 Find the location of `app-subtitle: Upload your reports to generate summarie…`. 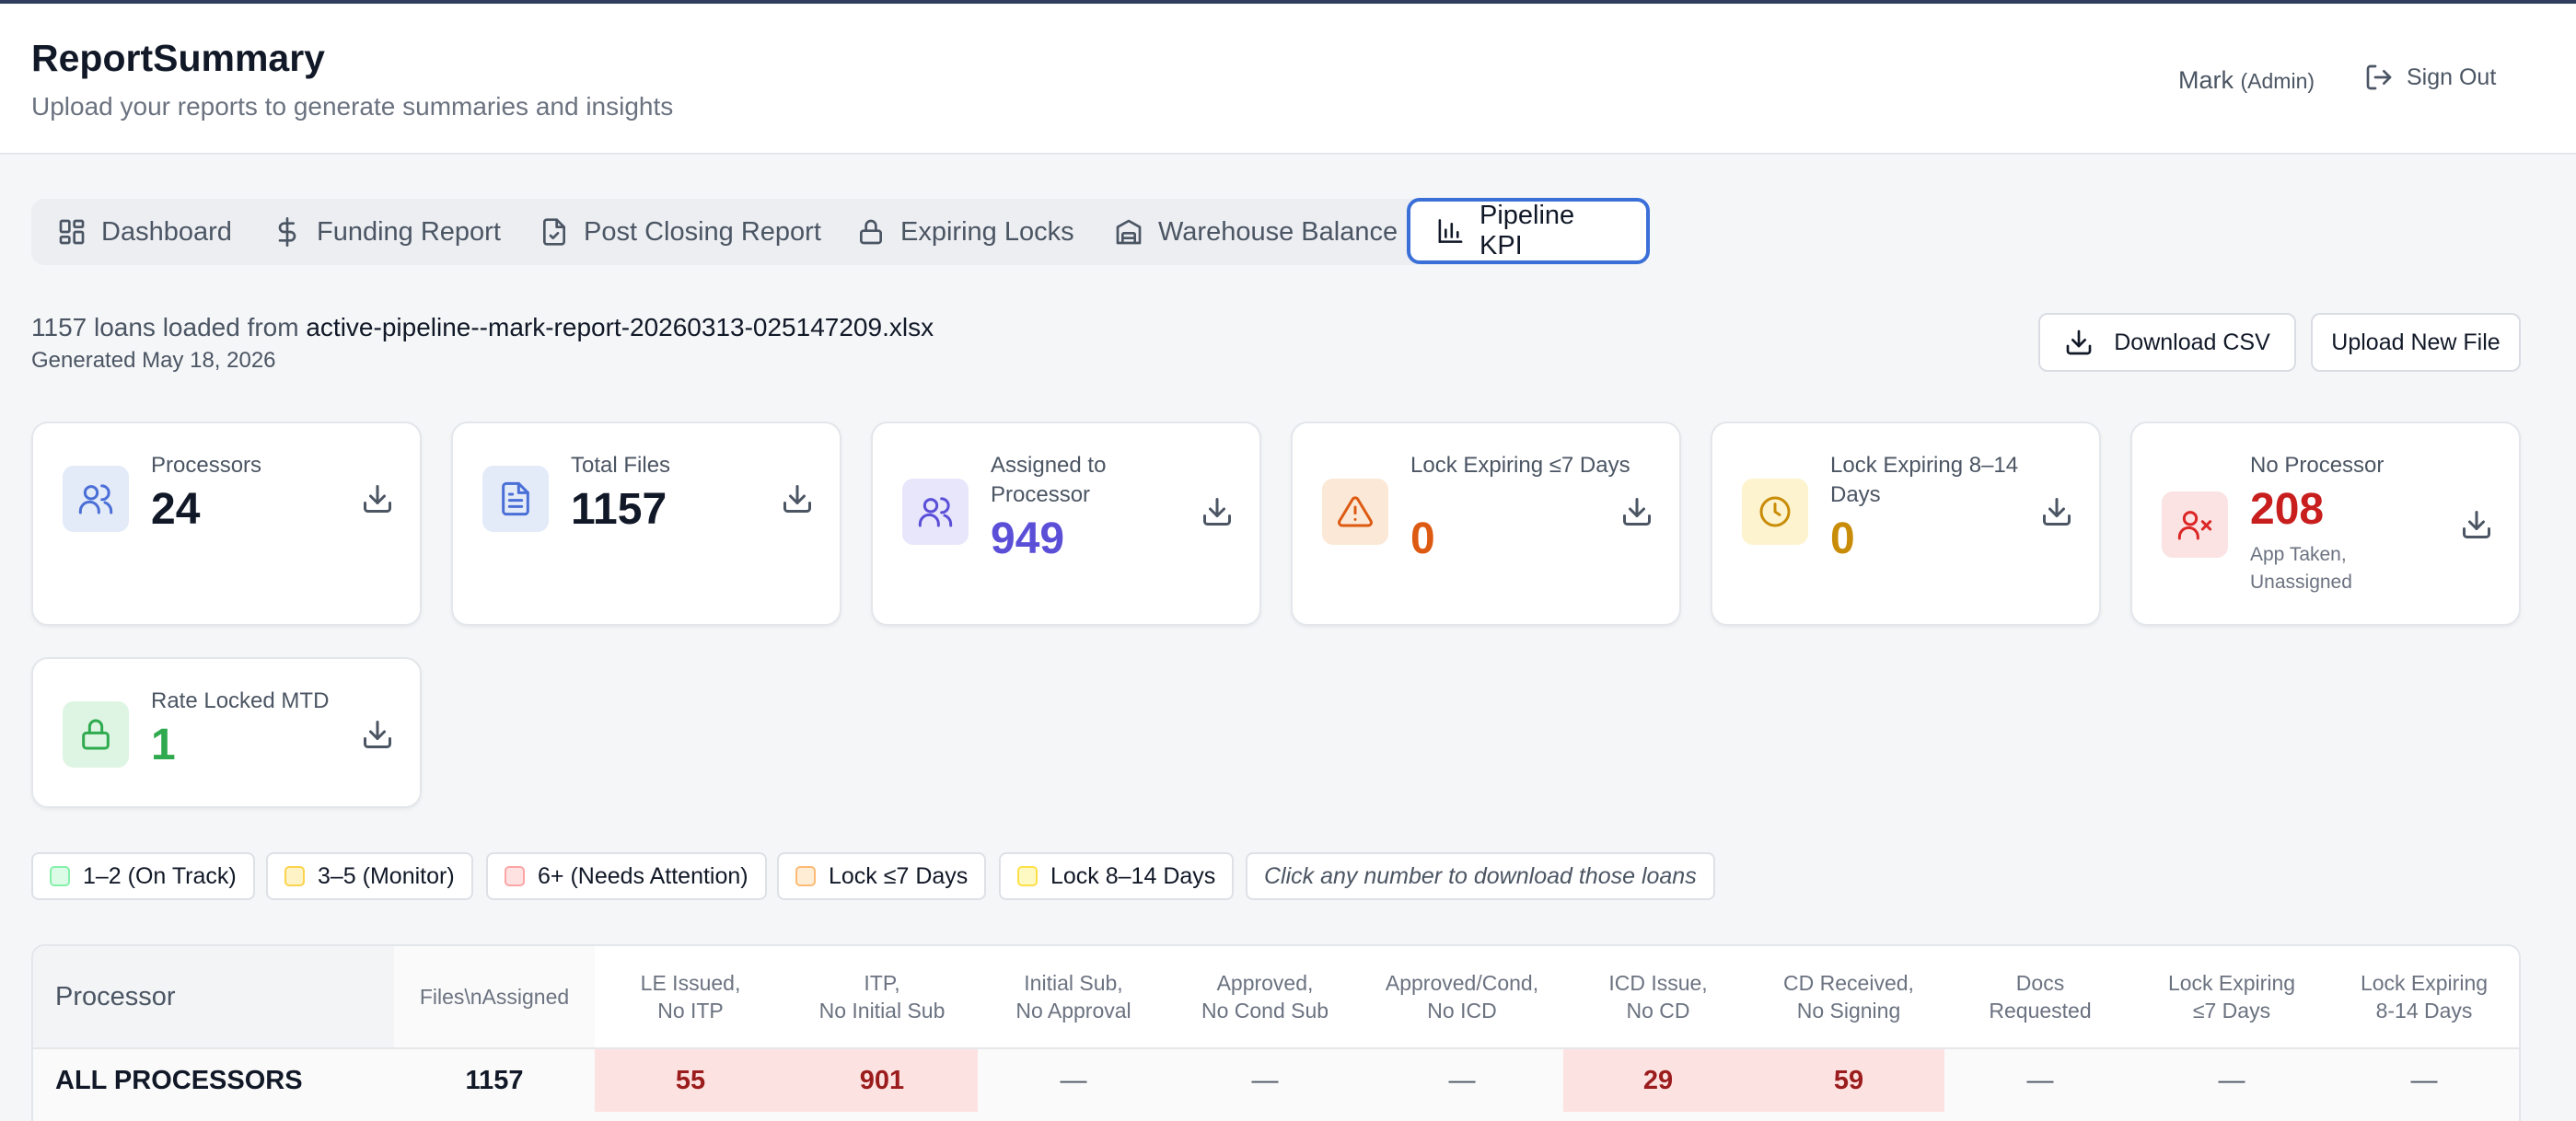

app-subtitle: Upload your reports to generate summarie… is located at coordinates (352, 107).